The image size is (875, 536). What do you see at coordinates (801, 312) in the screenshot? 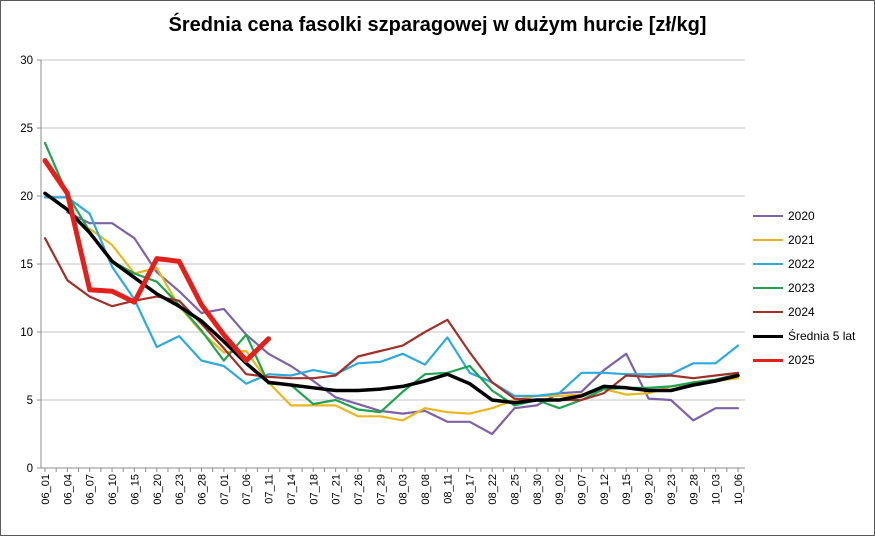
I see `legend-label: 2024` at bounding box center [801, 312].